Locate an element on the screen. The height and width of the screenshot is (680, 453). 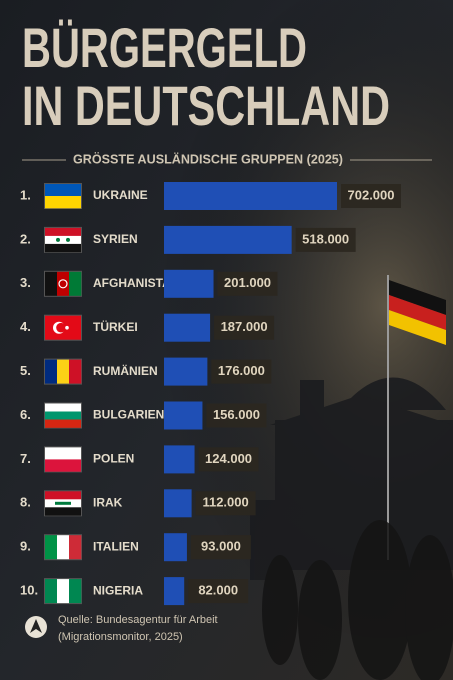
category-label: ITALIEN is located at coordinates (116, 546).